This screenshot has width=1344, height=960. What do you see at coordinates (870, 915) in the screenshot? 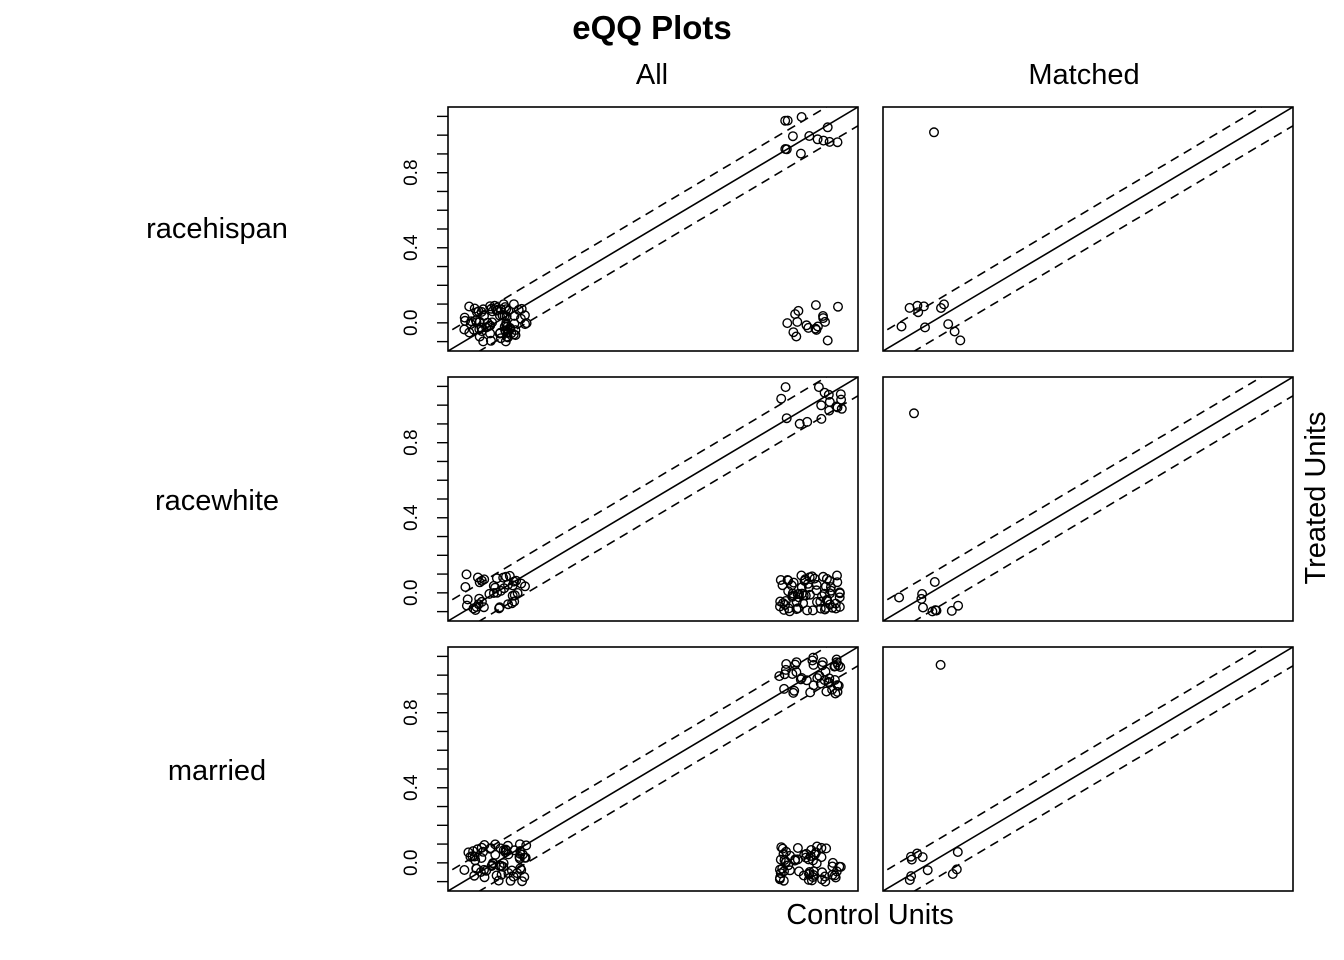
I see `x-axis-label: Control Units` at bounding box center [870, 915].